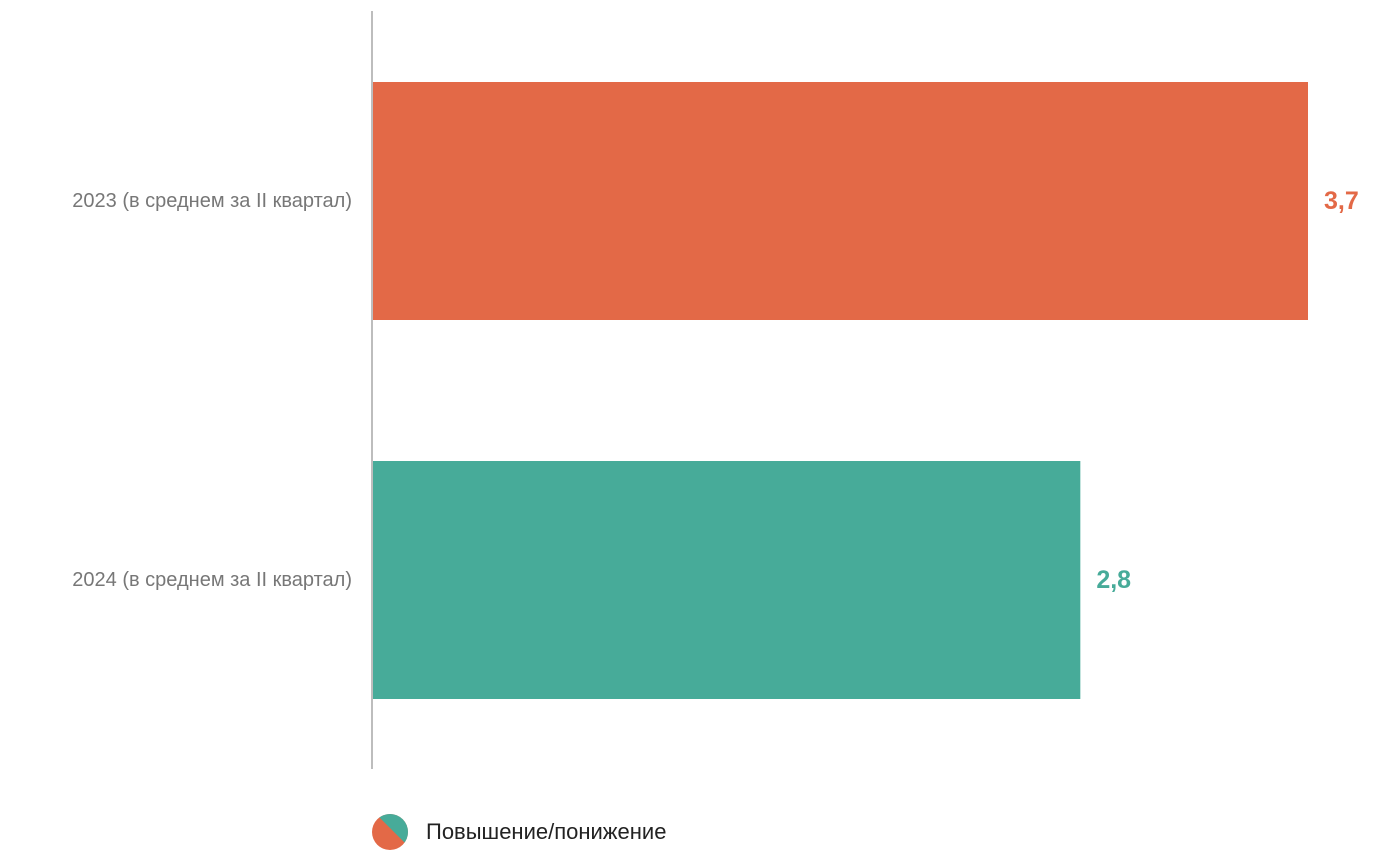 This screenshot has width=1375, height=850. Describe the element at coordinates (1113, 580) in the screenshot. I see `value-label: 2,8` at that location.